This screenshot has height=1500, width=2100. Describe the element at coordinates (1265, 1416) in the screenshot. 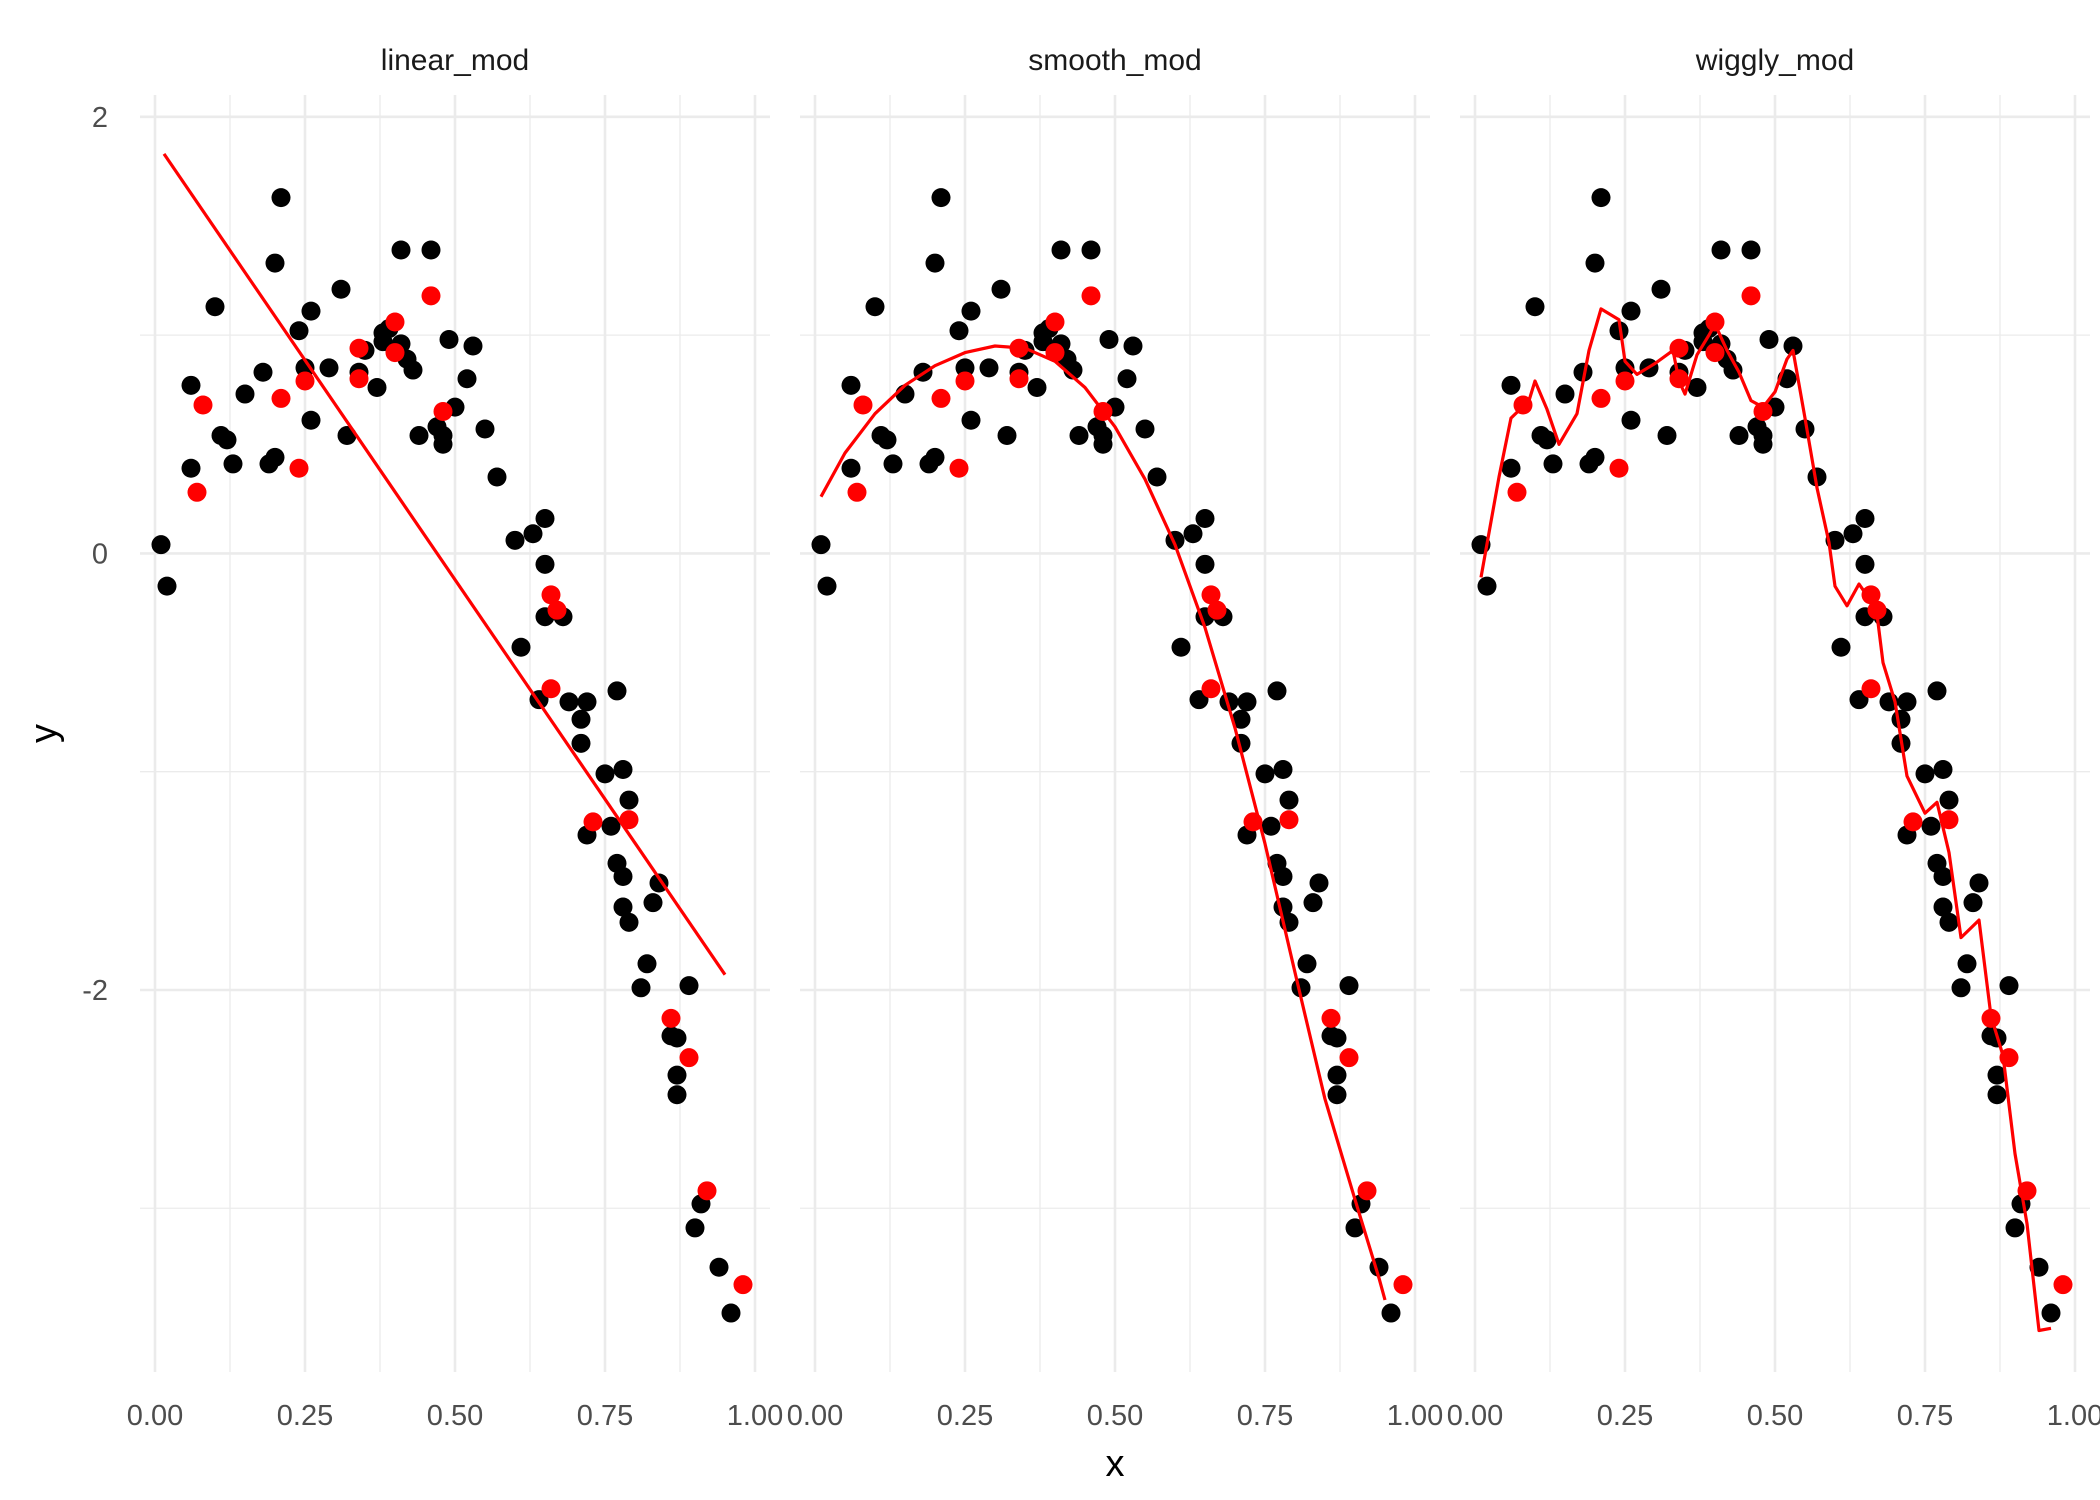

I see `x-tick-label: 0.75` at that location.